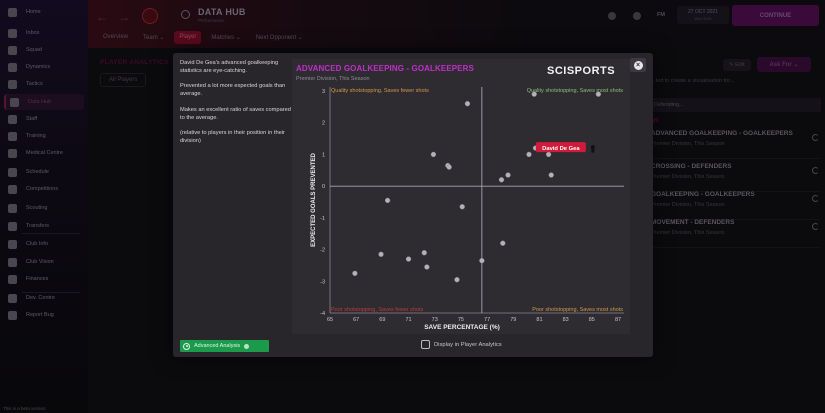  I want to click on transfers-icon, so click(12, 226).